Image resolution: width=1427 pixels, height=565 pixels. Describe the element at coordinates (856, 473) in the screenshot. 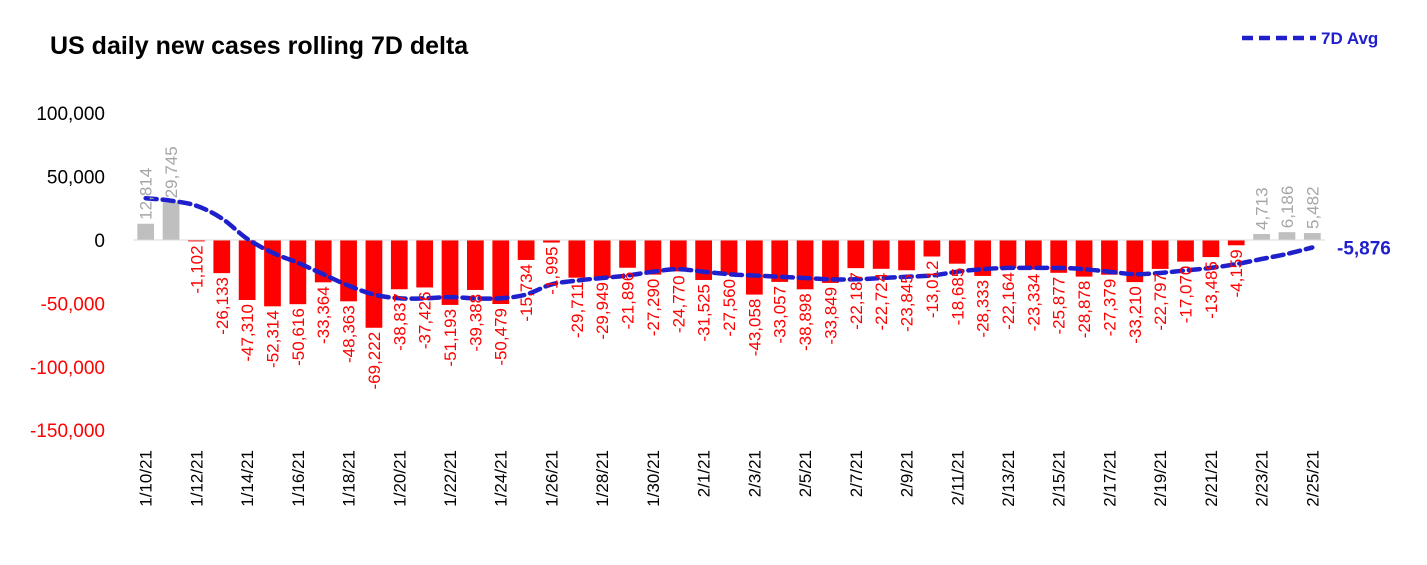

I see `x-tick-label: 2/7/21` at that location.